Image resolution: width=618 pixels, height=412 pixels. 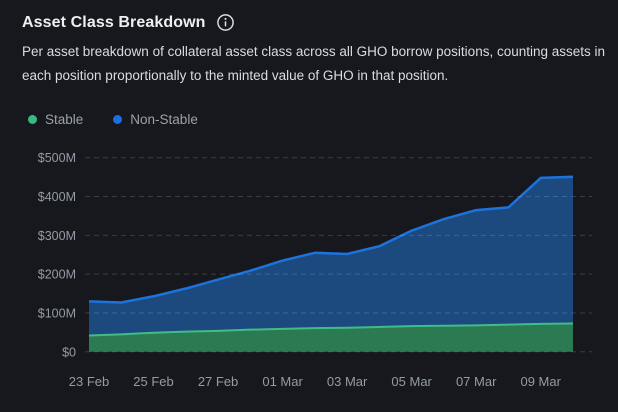 I want to click on y-tick-label: $400M, so click(x=57, y=197).